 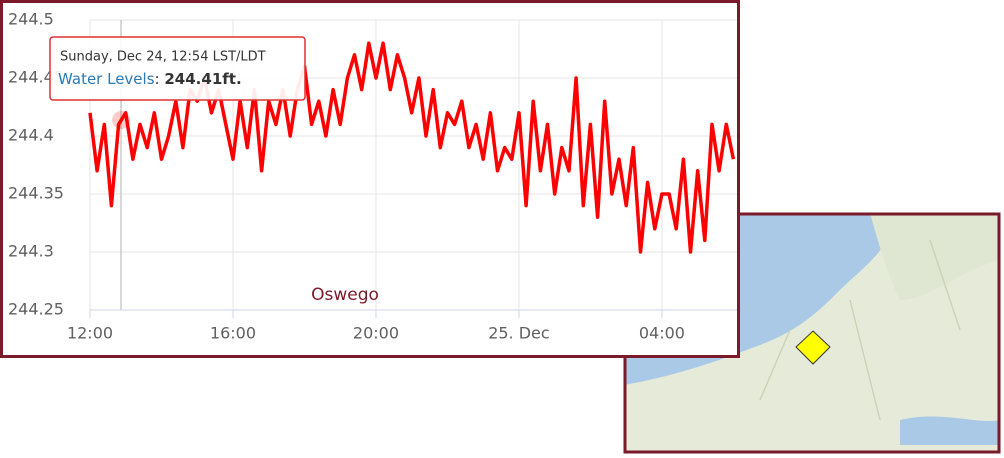 I want to click on y-tick-label: 244.3, so click(x=31, y=251).